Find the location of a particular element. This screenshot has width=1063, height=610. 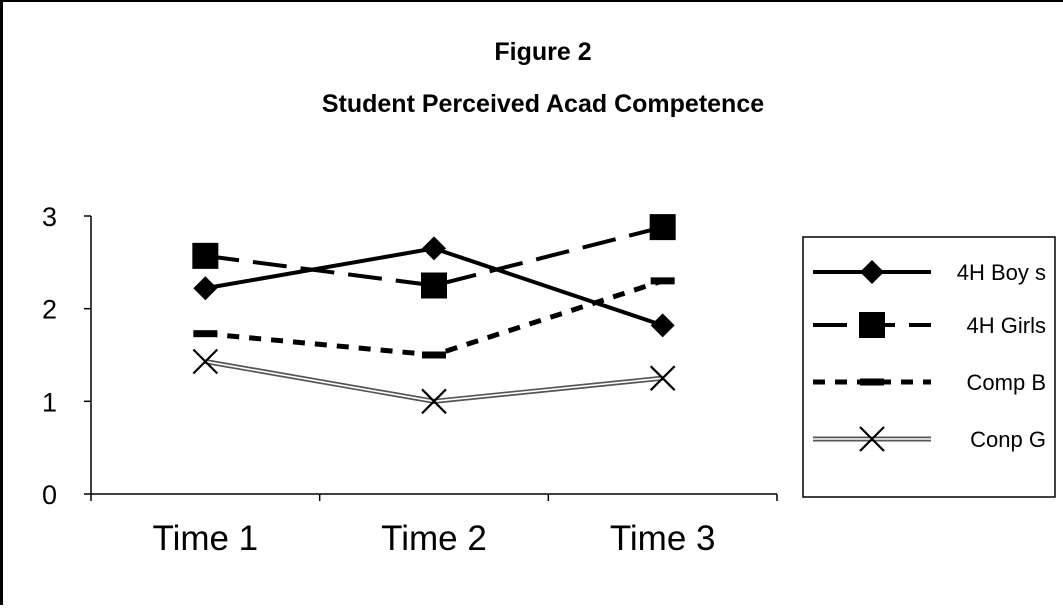

y-tick-label: 1 is located at coordinates (49, 402).